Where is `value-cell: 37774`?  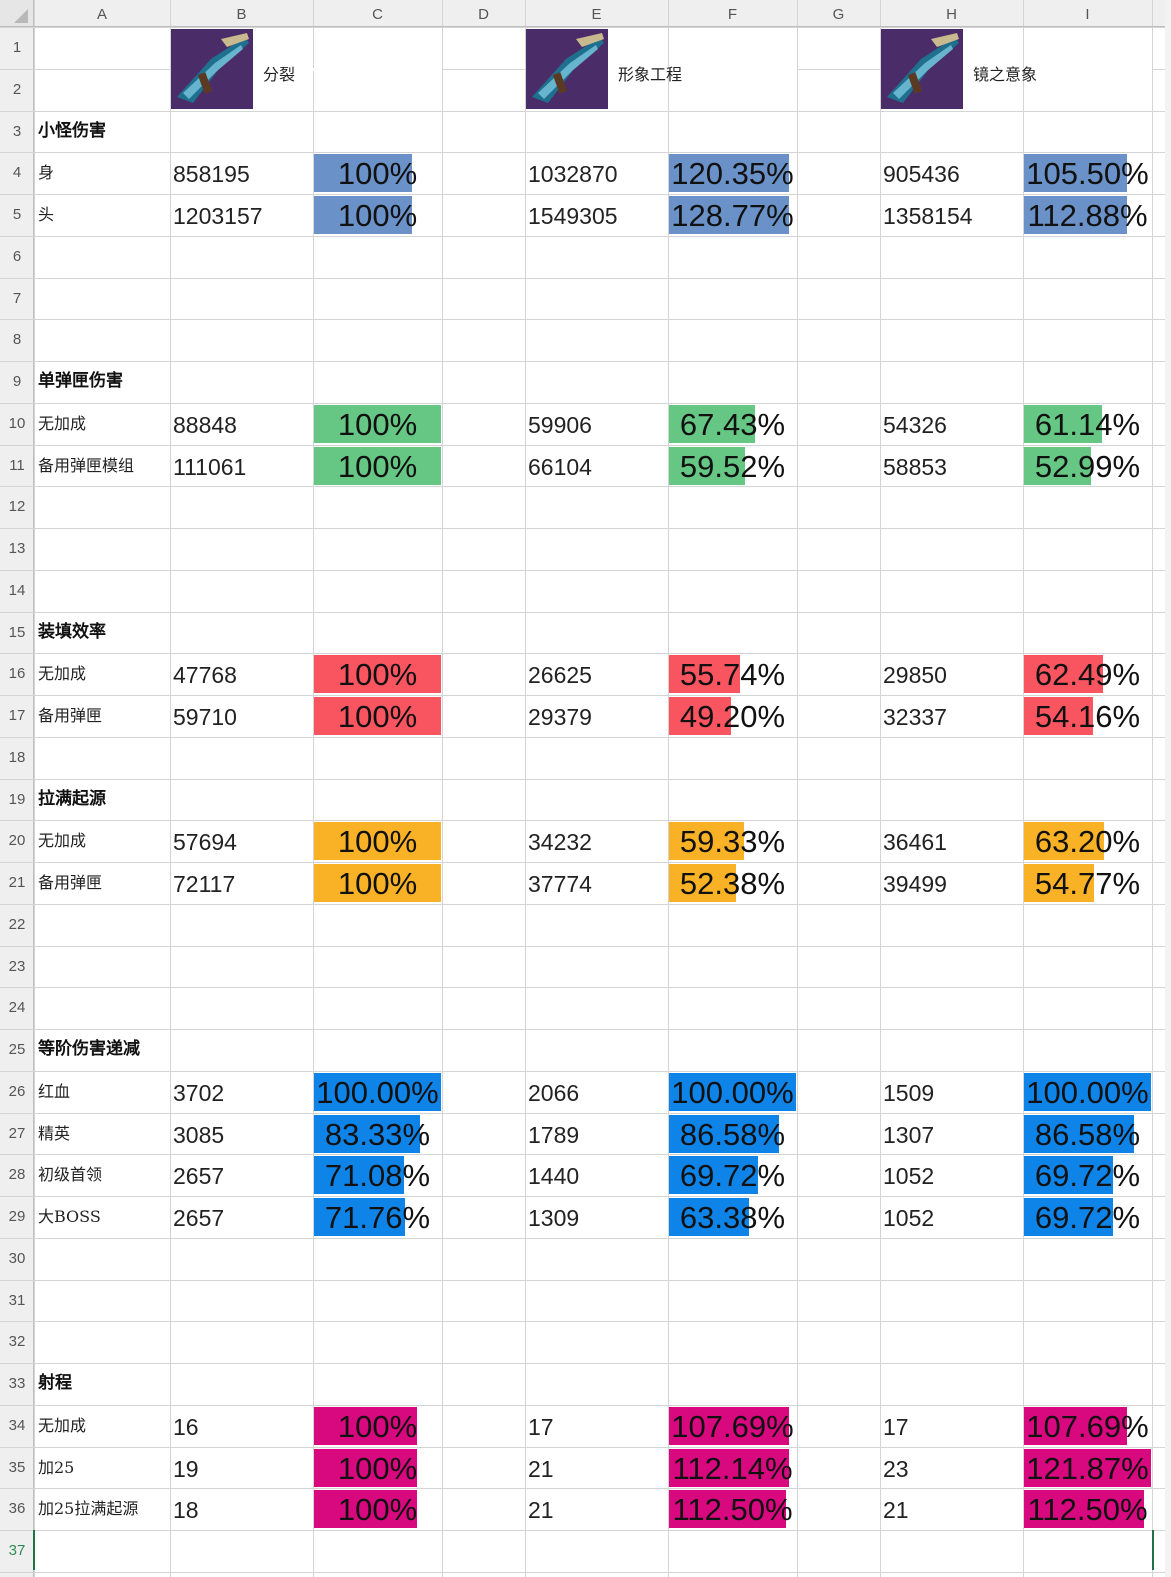
value-cell: 37774 is located at coordinates (560, 884).